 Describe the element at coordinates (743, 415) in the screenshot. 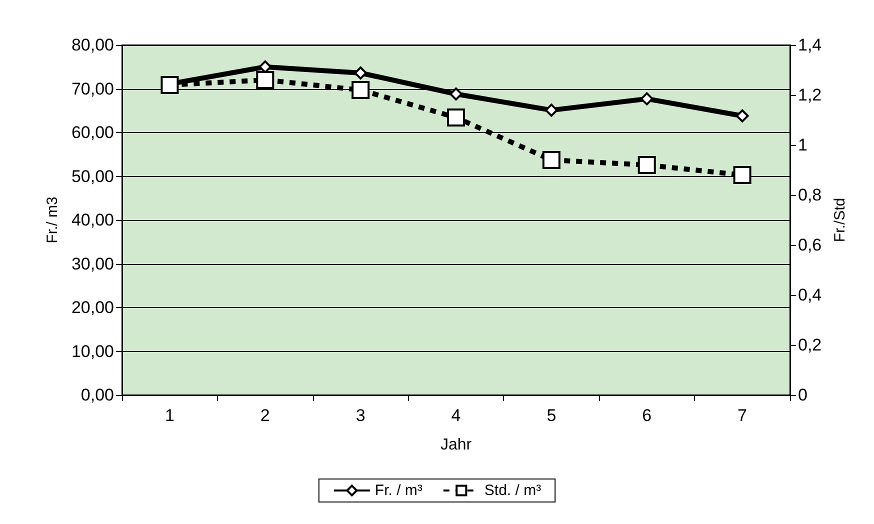

I see `x-tick-label: 7` at that location.